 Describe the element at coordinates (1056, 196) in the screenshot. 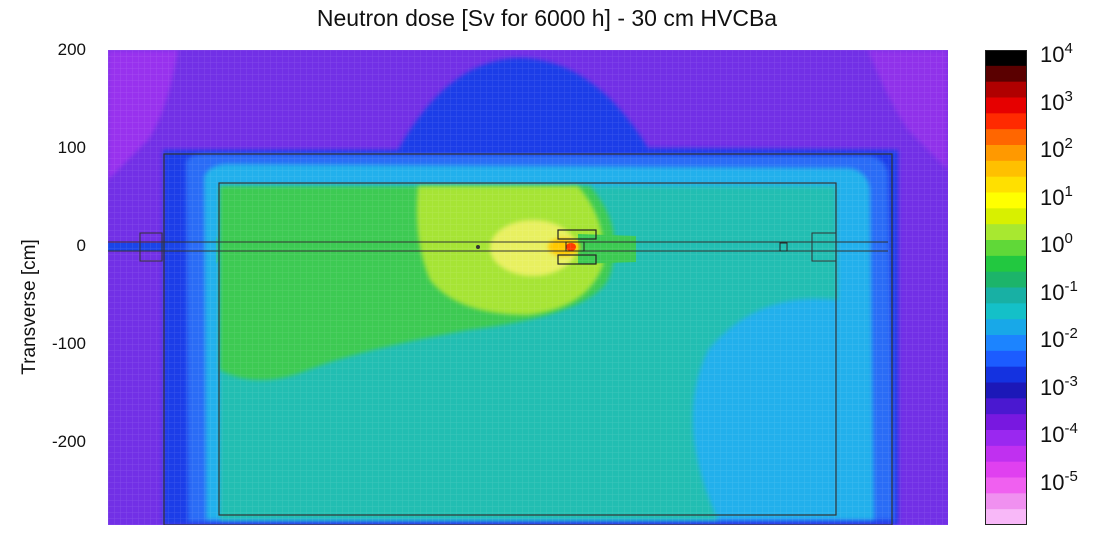

I see `colorbar-tick-label: 10¹` at that location.